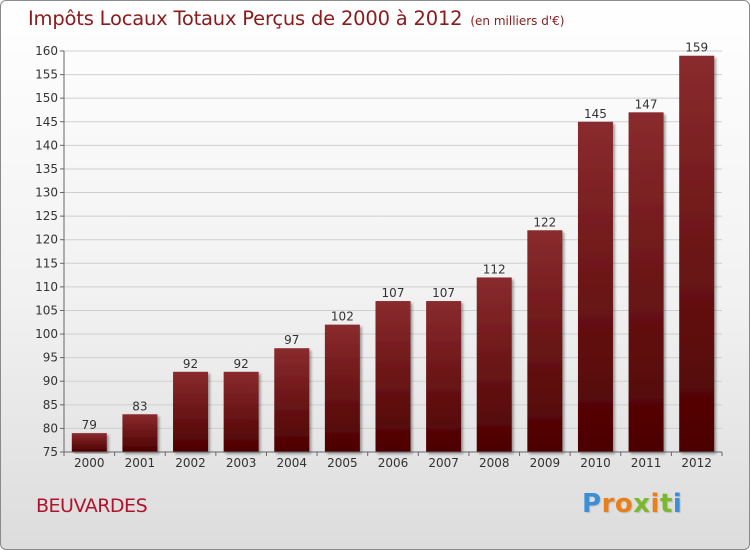 The width and height of the screenshot is (750, 550). I want to click on bar-2000, so click(89, 442).